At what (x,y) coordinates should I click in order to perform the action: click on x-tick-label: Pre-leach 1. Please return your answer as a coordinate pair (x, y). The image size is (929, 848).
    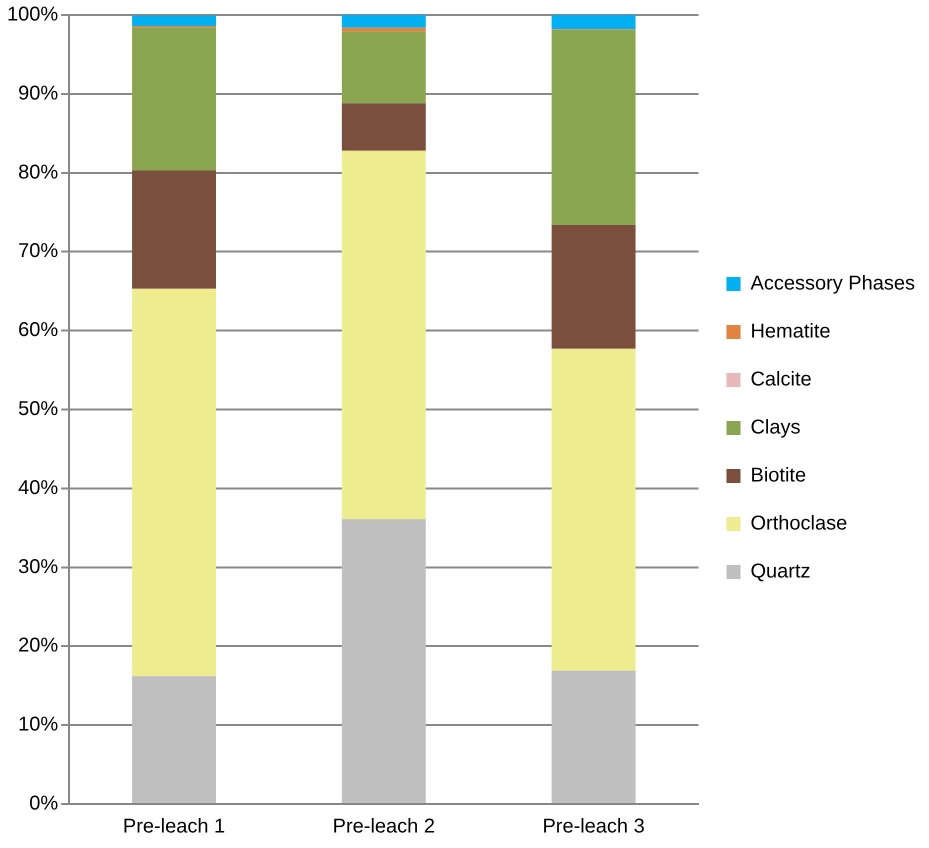
    Looking at the image, I should click on (174, 827).